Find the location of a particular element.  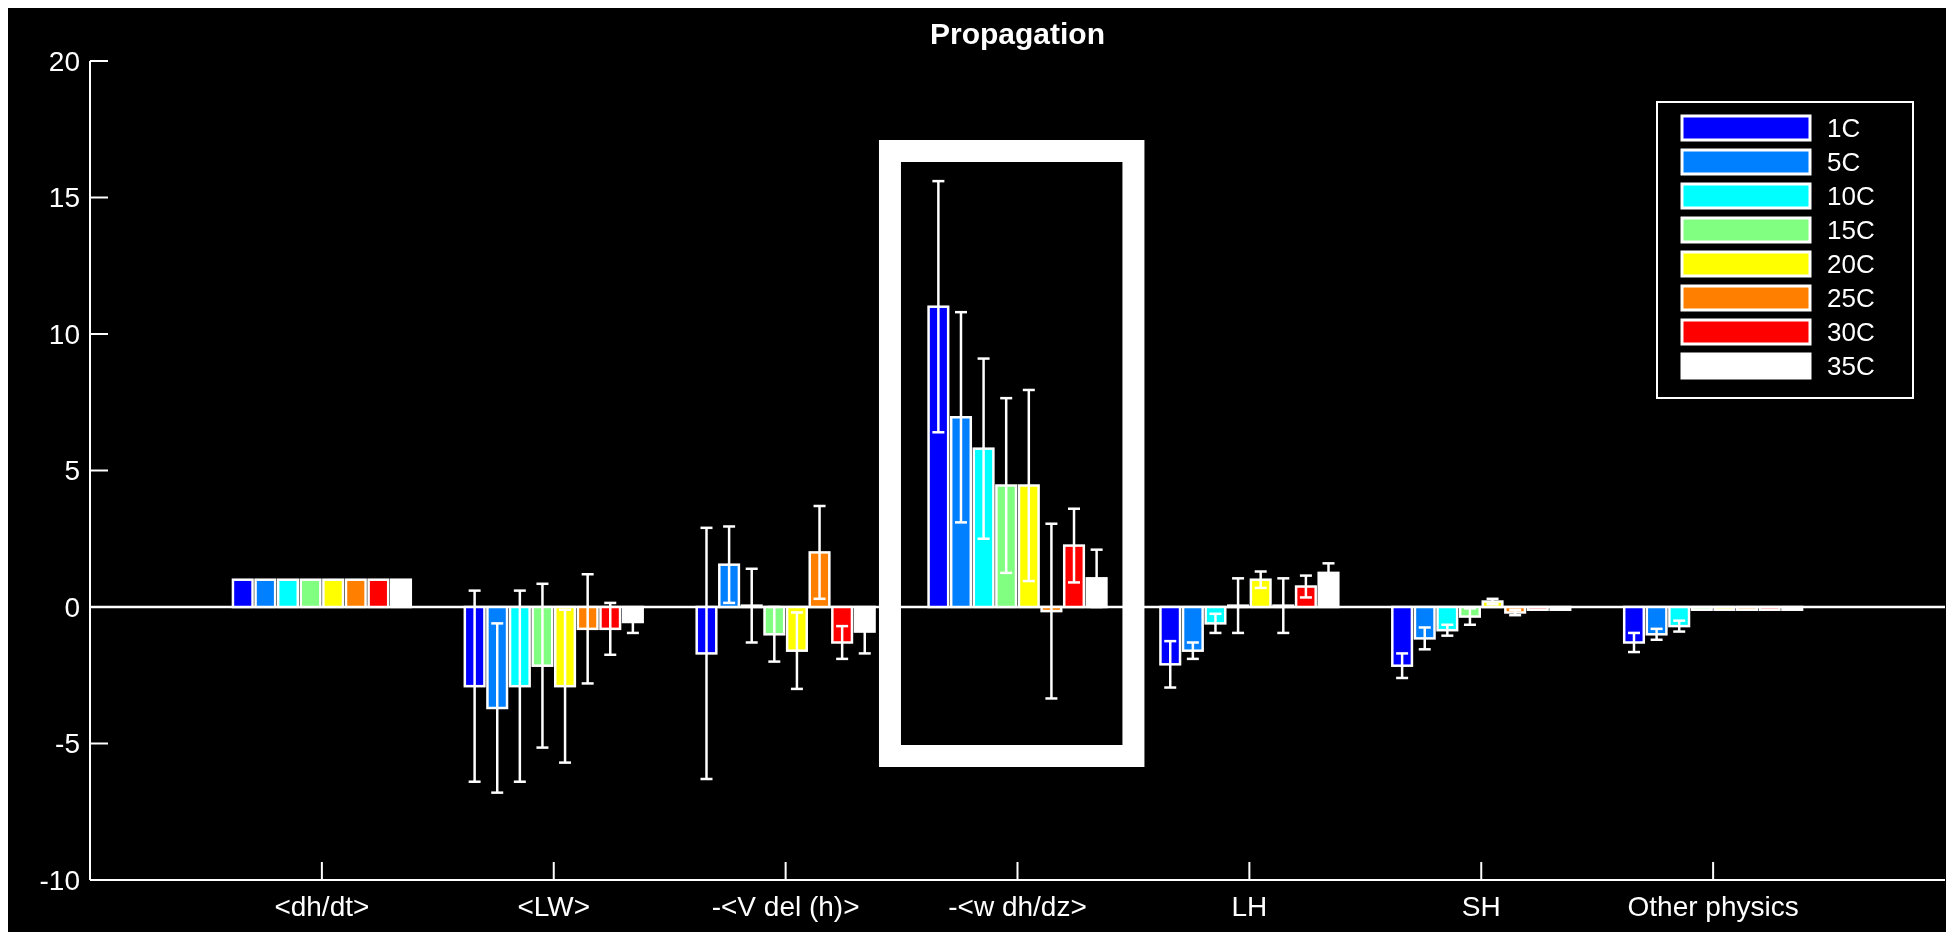

x-tick-label: Other physics is located at coordinates (1713, 906).